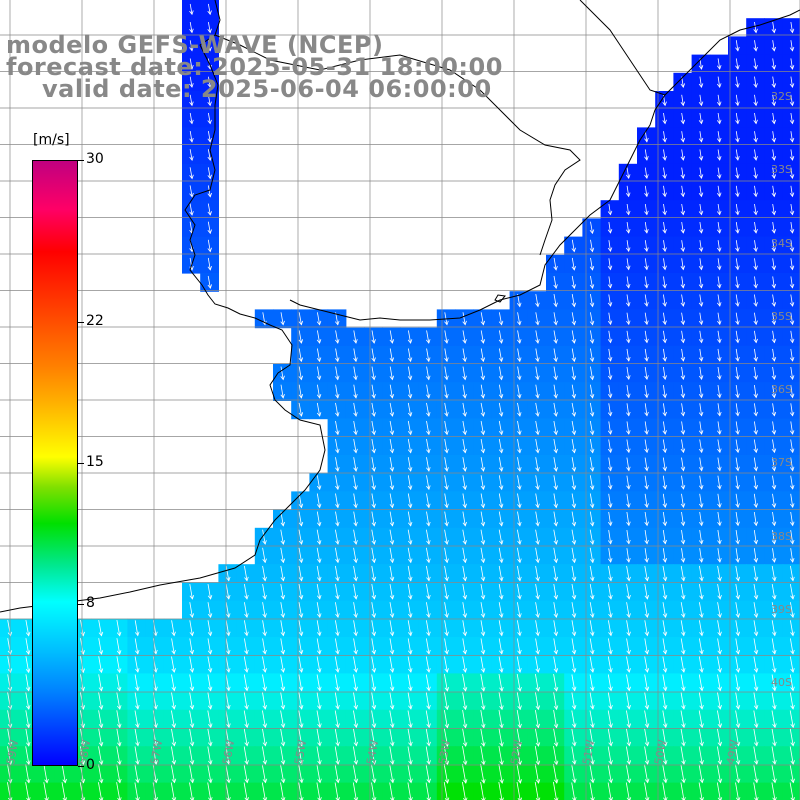 This screenshot has height=800, width=800. Describe the element at coordinates (781, 609) in the screenshot. I see `lat-label: 39S` at that location.